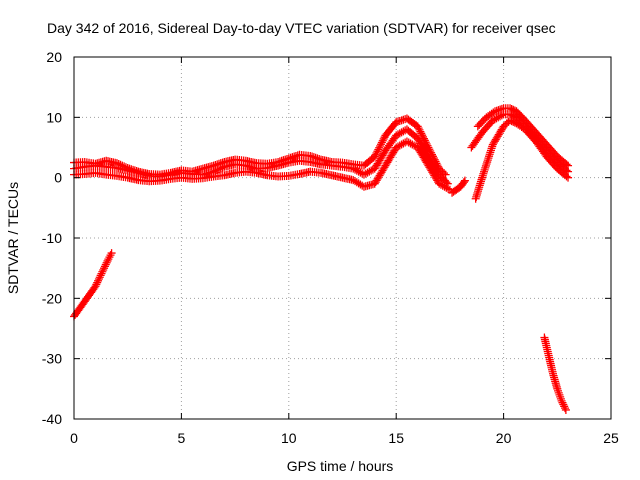  What do you see at coordinates (52, 238) in the screenshot?
I see `y-tick-label: -10` at bounding box center [52, 238].